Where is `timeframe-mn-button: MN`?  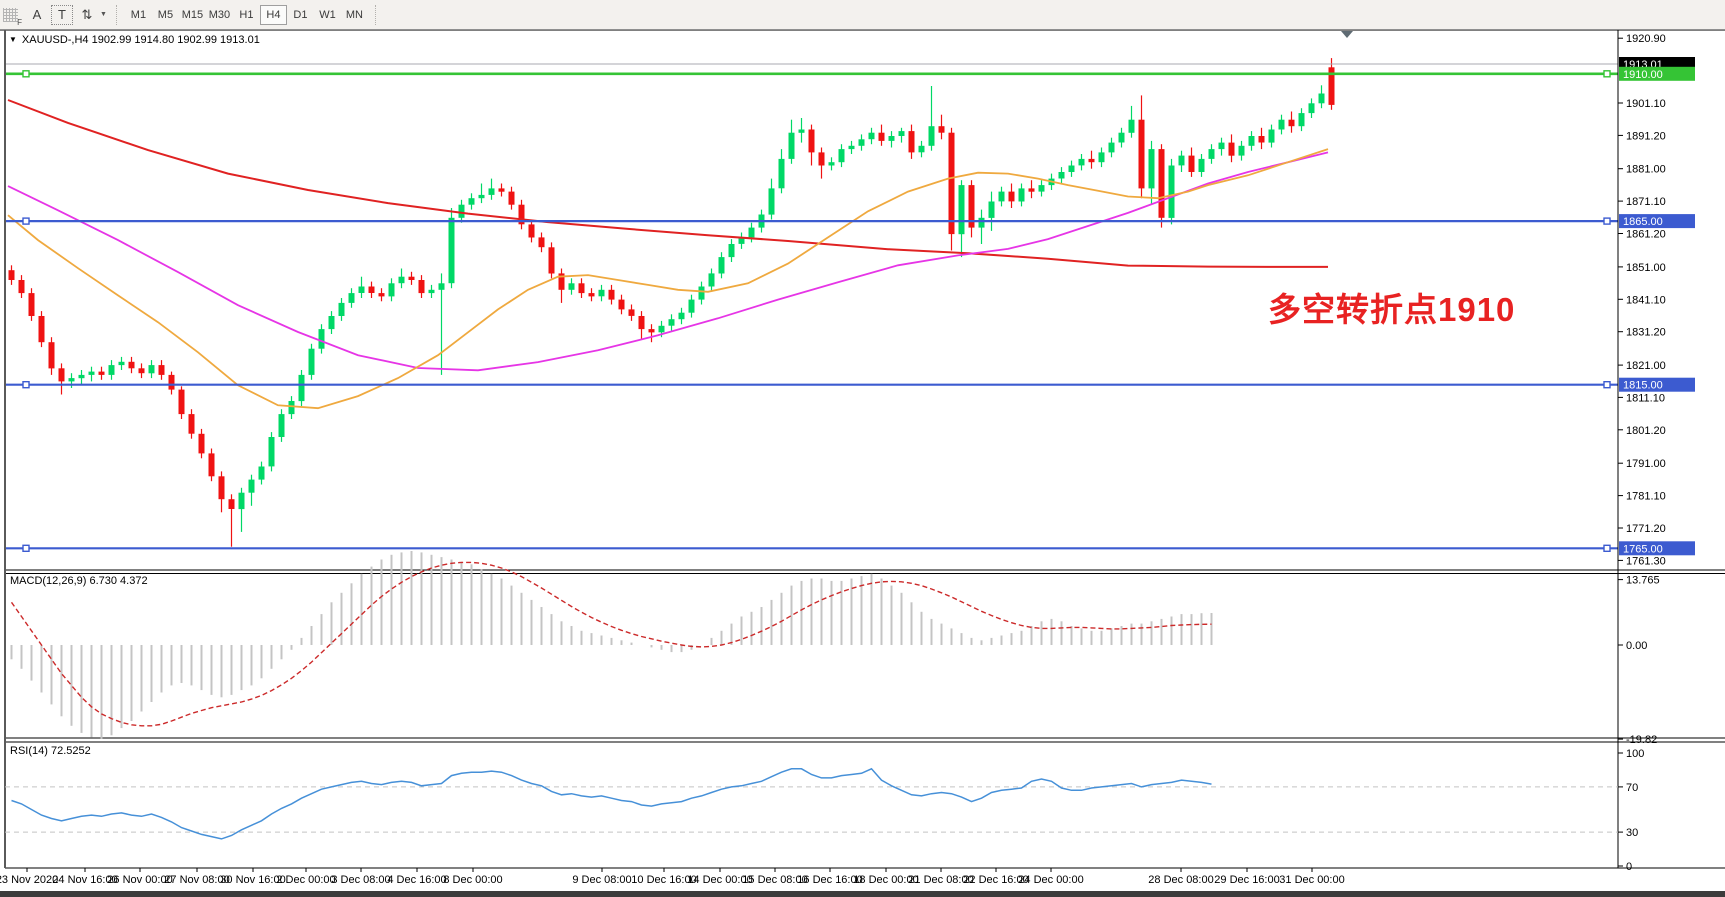 timeframe-mn-button: MN is located at coordinates (354, 14).